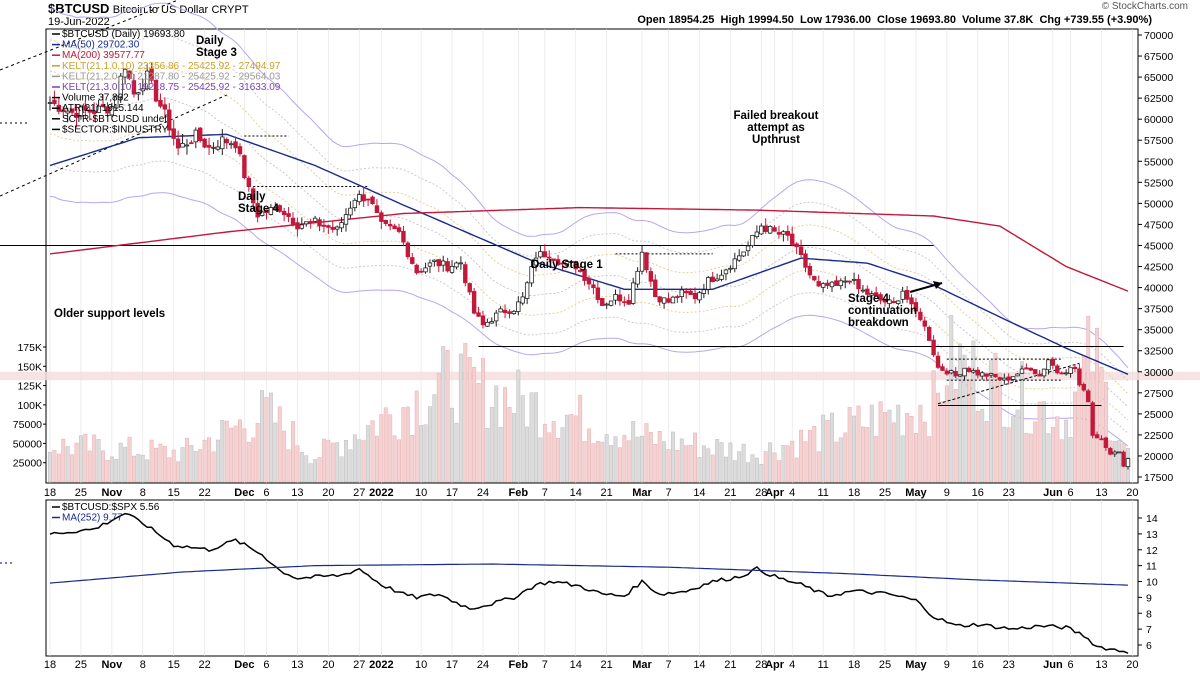  I want to click on legend-entry: Volume 37,832, so click(95, 98).